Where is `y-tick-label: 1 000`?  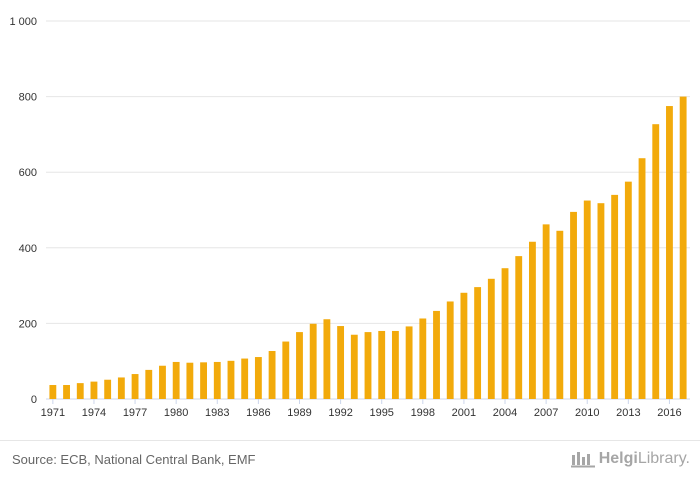
y-tick-label: 1 000 is located at coordinates (23, 22).